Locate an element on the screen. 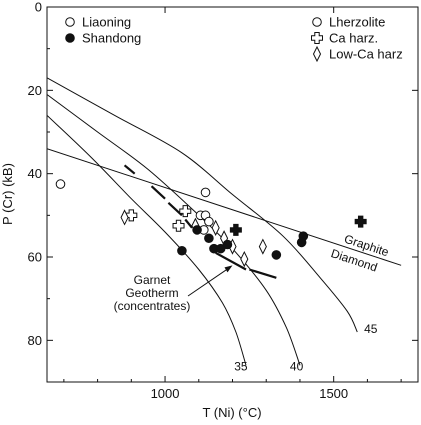  y-tick-label: 40 is located at coordinates (35, 173).